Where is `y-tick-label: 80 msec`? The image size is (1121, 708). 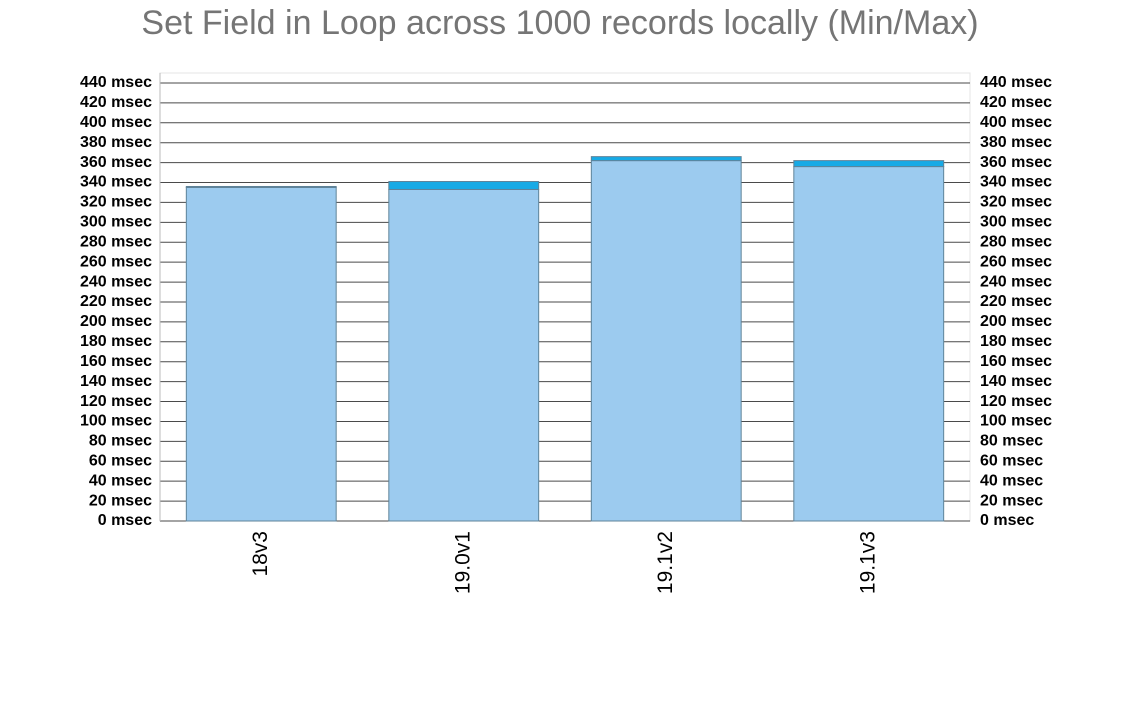
y-tick-label: 80 msec is located at coordinates (120, 441).